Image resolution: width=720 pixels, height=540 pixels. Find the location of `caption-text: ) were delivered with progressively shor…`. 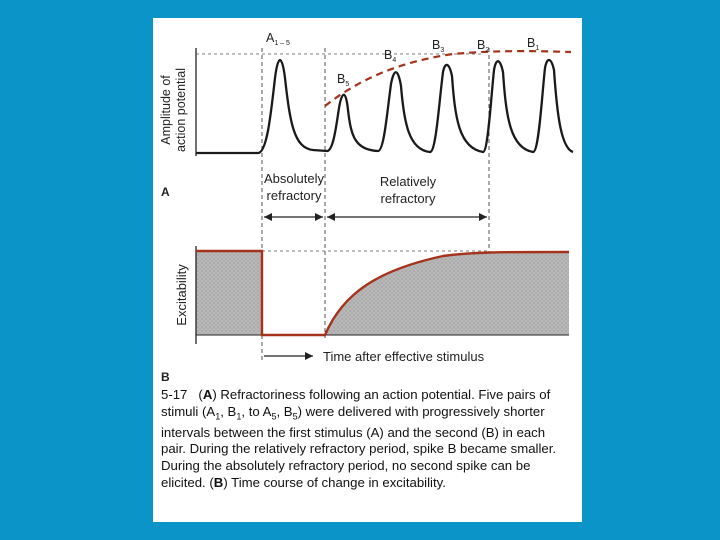

caption-text: ) were delivered with progressively shor… is located at coordinates (359, 446).